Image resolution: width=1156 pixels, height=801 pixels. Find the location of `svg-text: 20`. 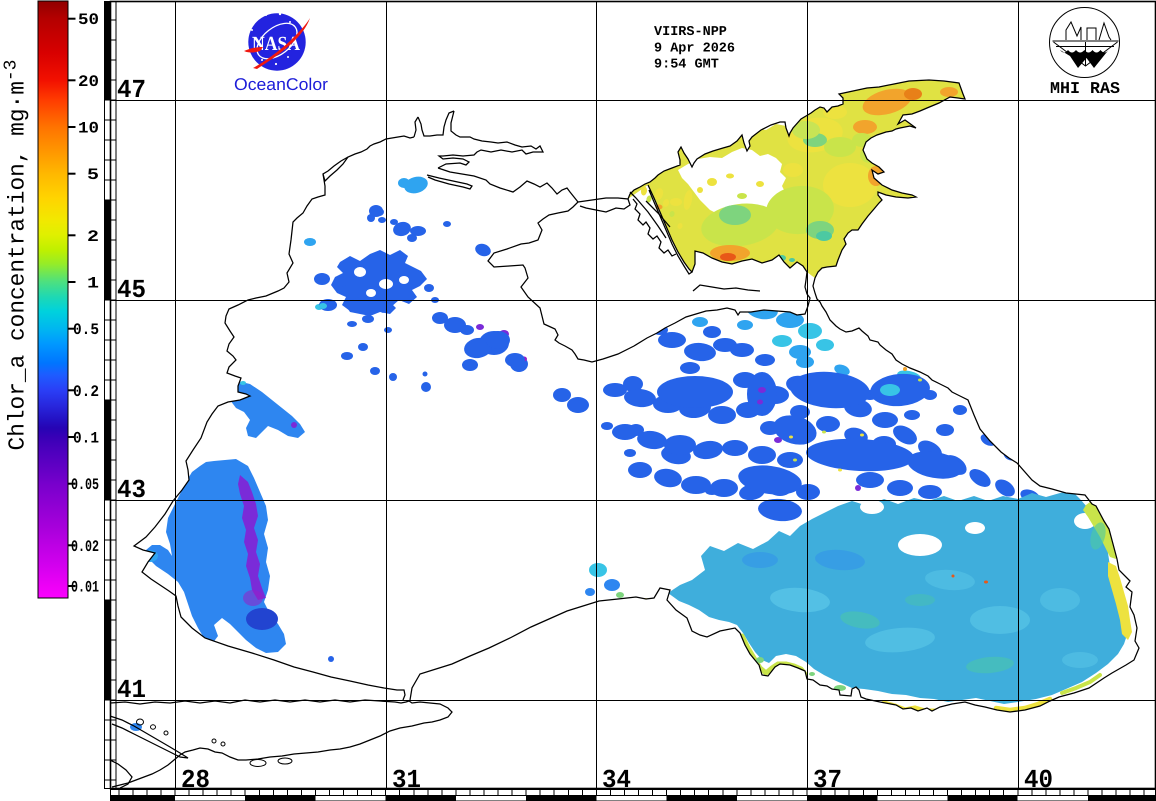

svg-text: 20 is located at coordinates (88, 82).